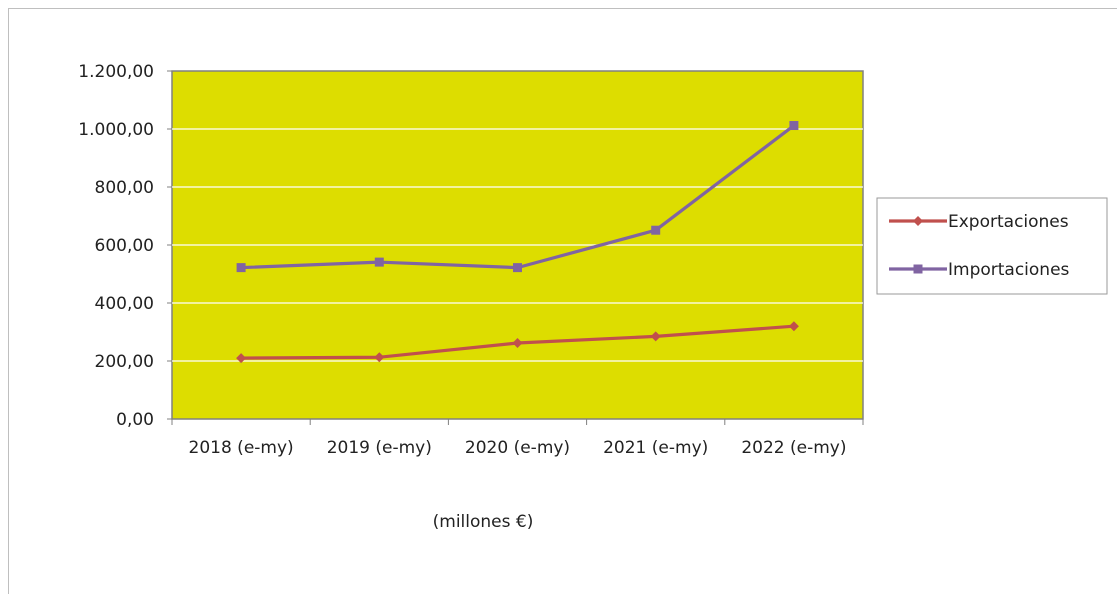 The height and width of the screenshot is (594, 1117). What do you see at coordinates (124, 188) in the screenshot?
I see `y-tick-label: 800,00` at bounding box center [124, 188].